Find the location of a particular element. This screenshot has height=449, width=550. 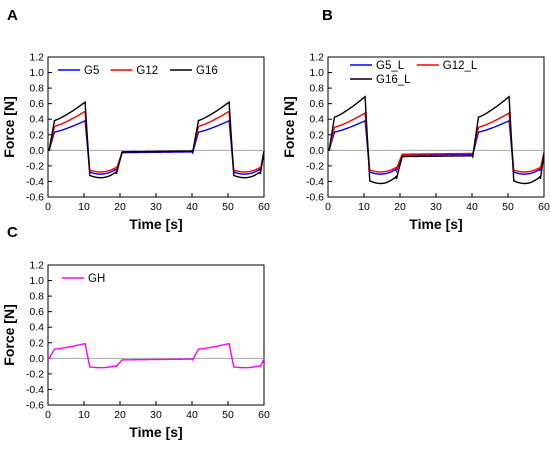

series-line-g12-l is located at coordinates (436, 142).